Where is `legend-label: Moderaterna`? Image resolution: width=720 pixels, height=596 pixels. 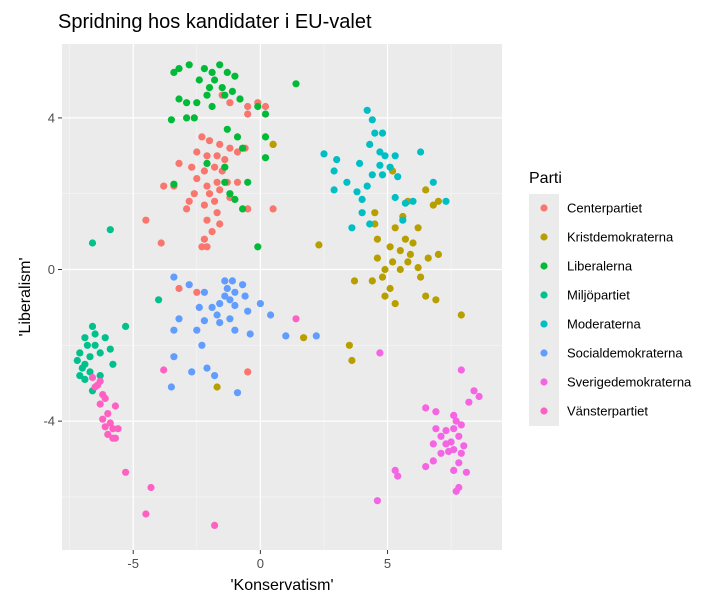
legend-label: Moderaterna is located at coordinates (604, 324).